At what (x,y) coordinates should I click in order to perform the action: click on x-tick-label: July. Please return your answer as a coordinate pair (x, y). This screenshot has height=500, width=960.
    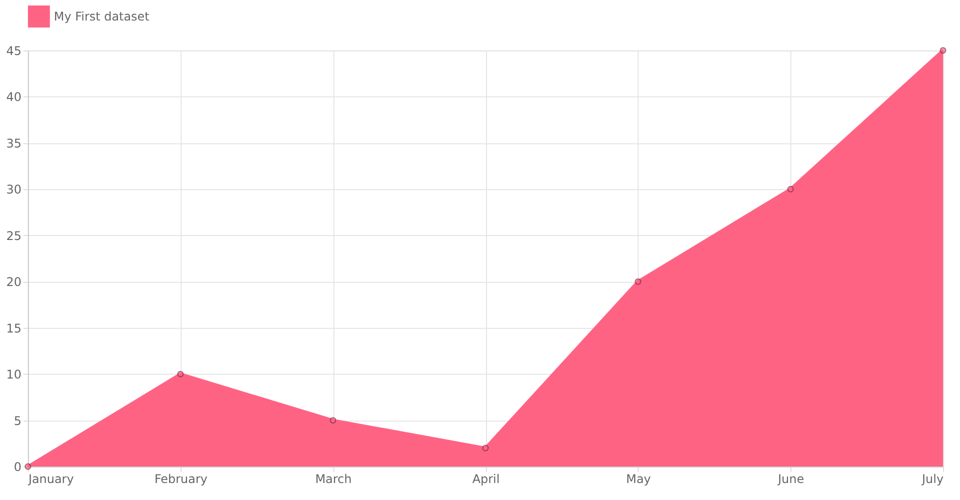
    Looking at the image, I should click on (932, 479).